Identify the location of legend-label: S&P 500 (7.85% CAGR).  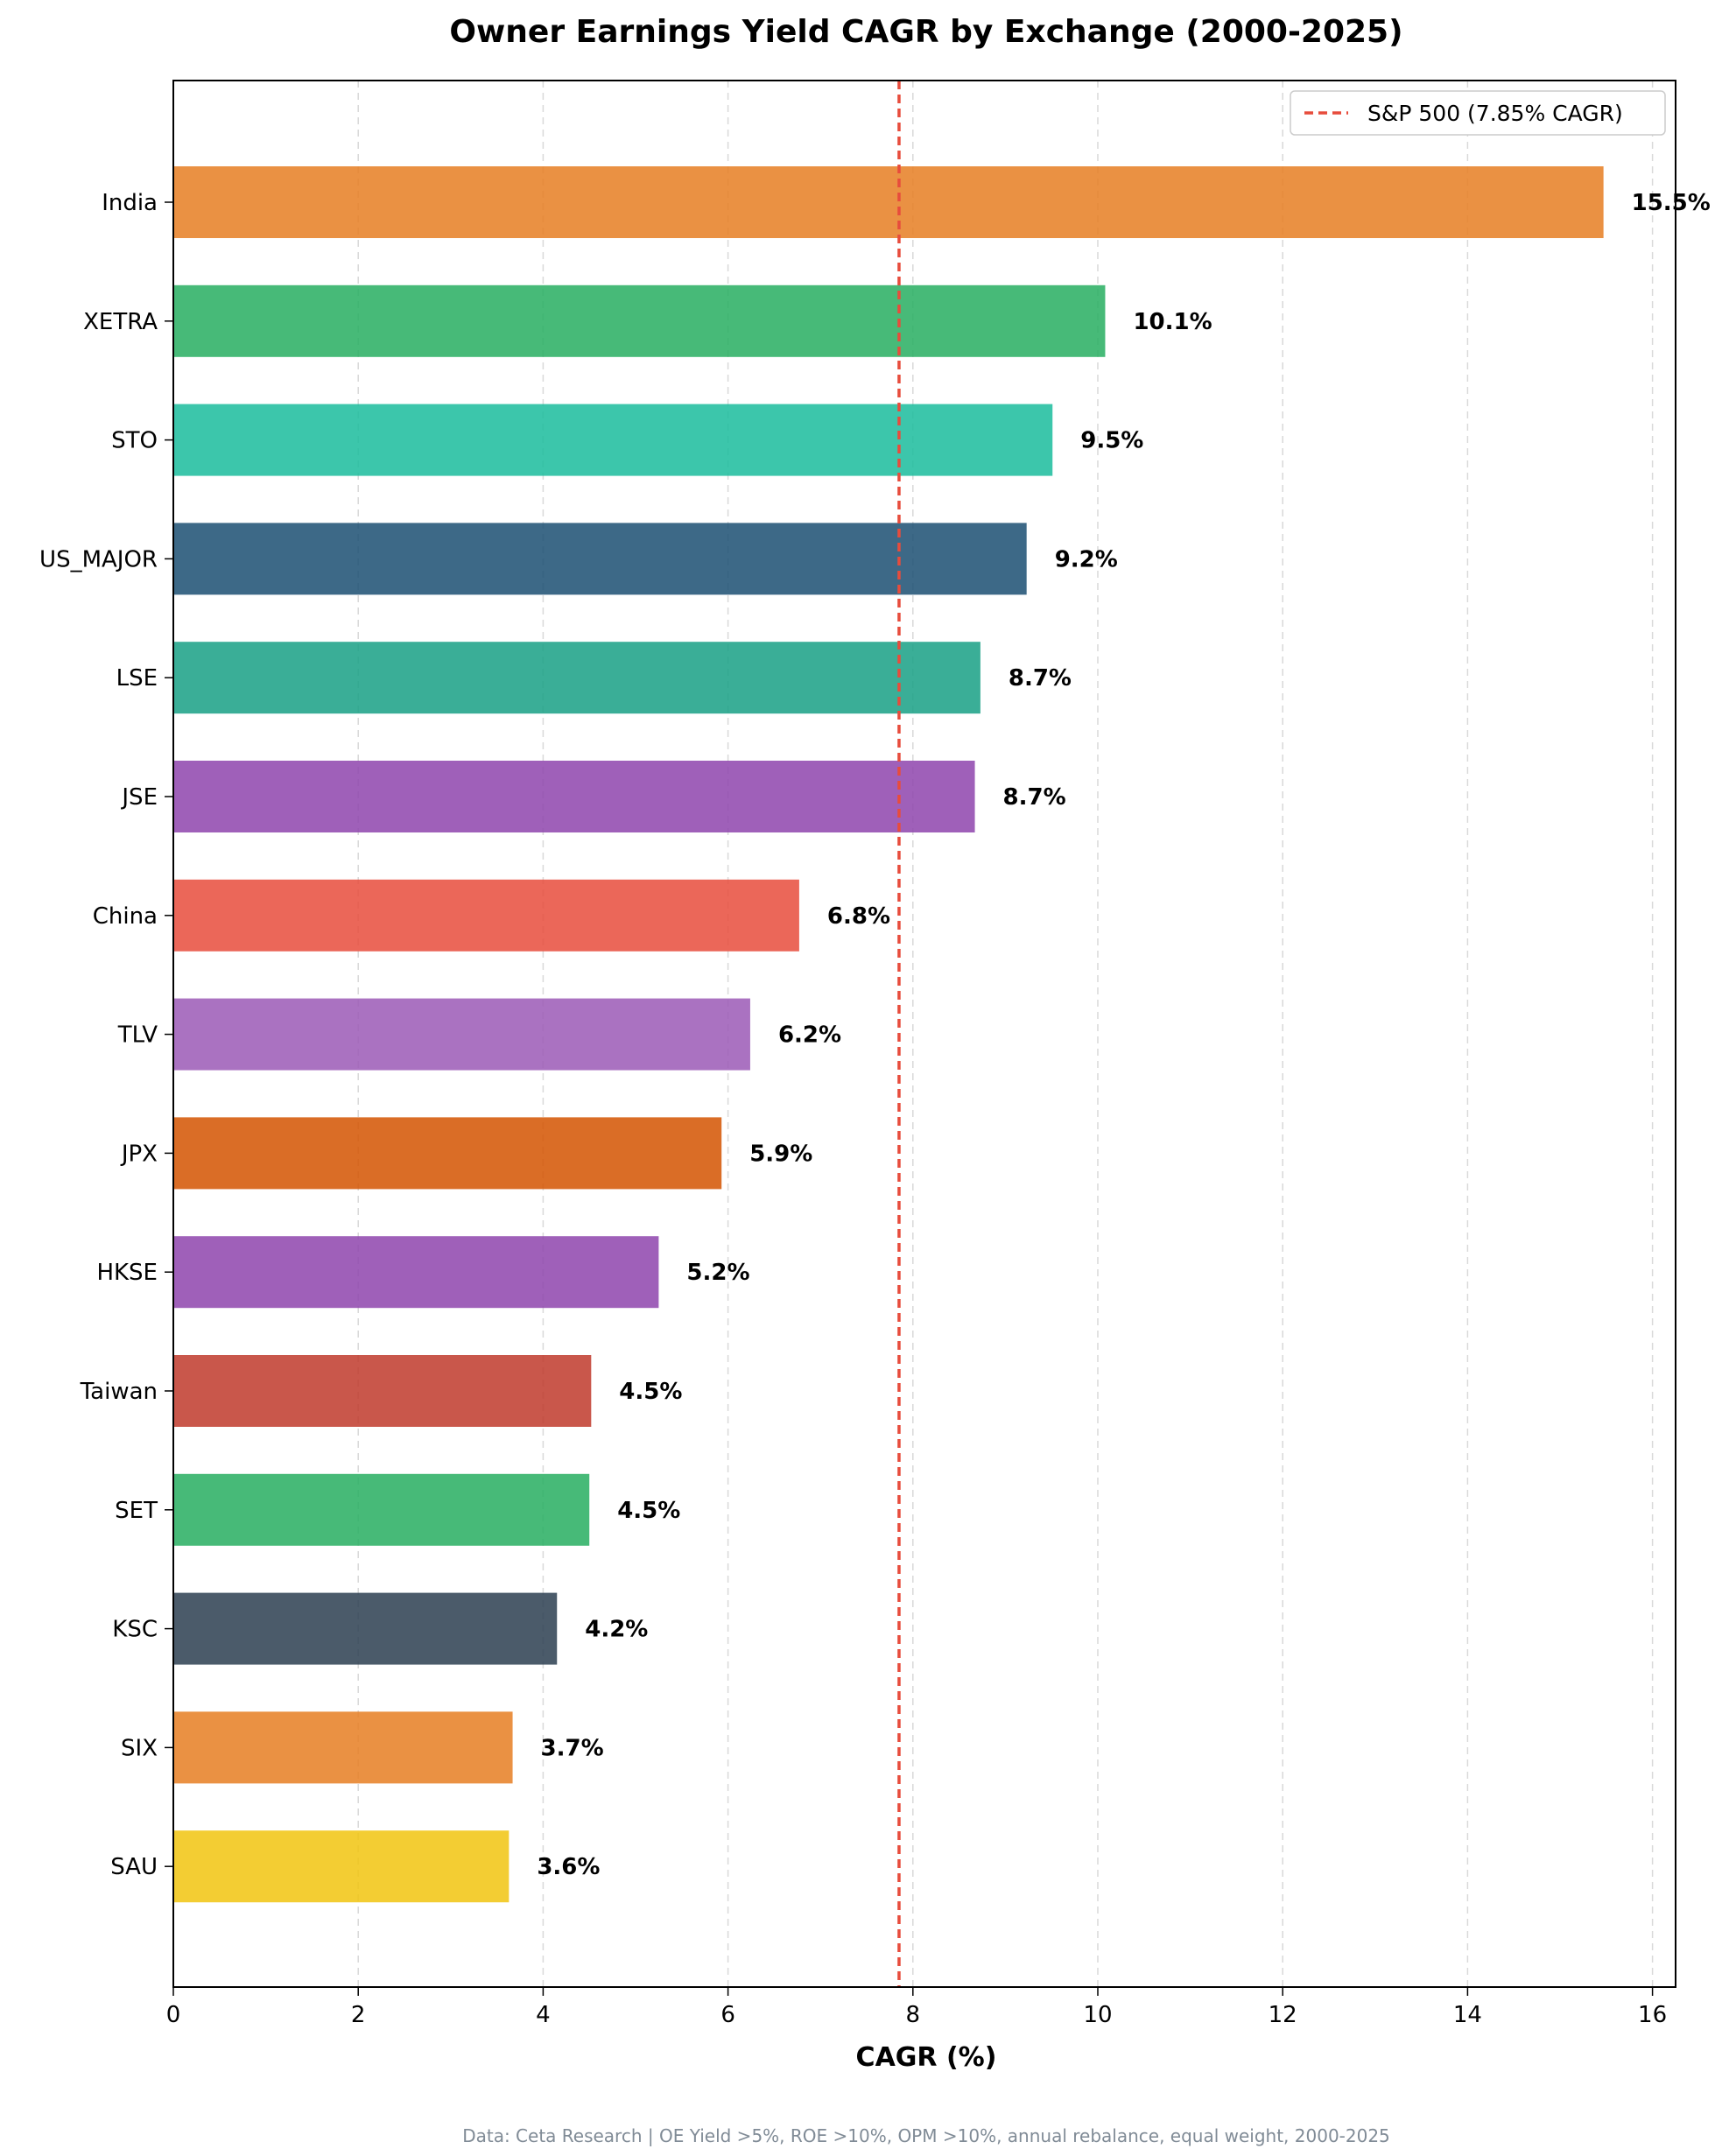
(1495, 113).